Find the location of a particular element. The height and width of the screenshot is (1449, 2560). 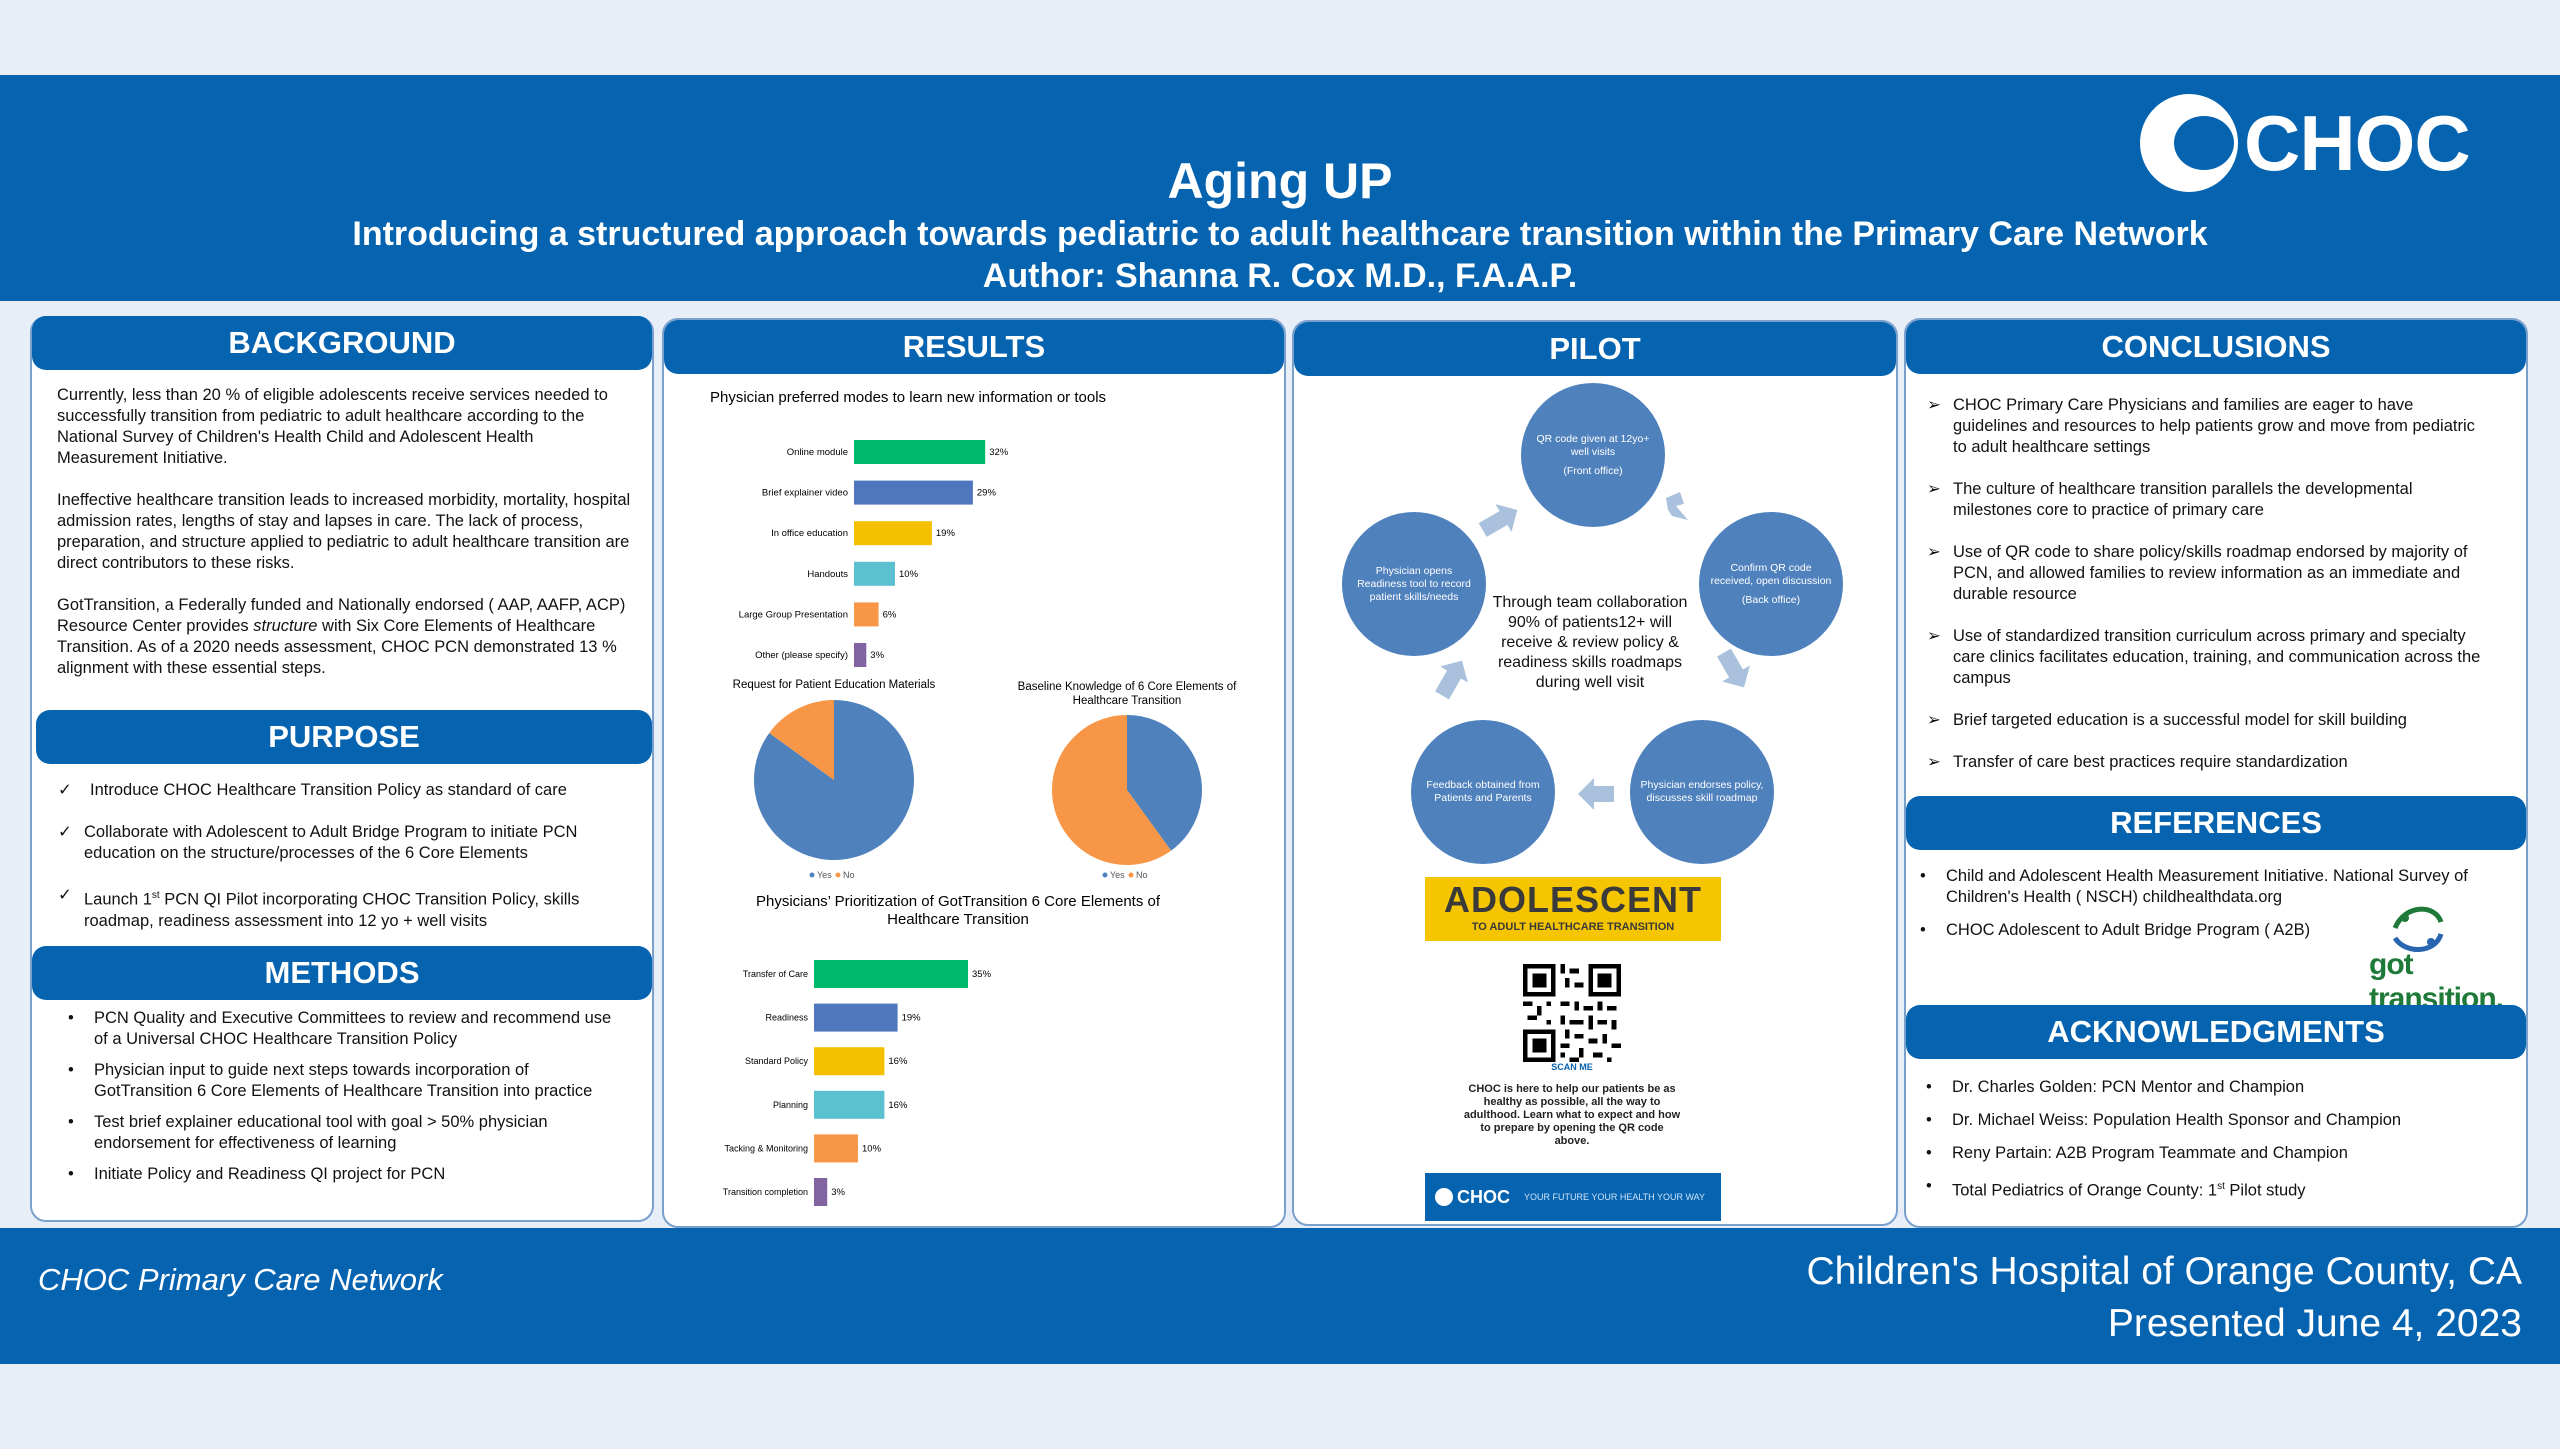

pilot-arrows is located at coordinates (1592, 651).